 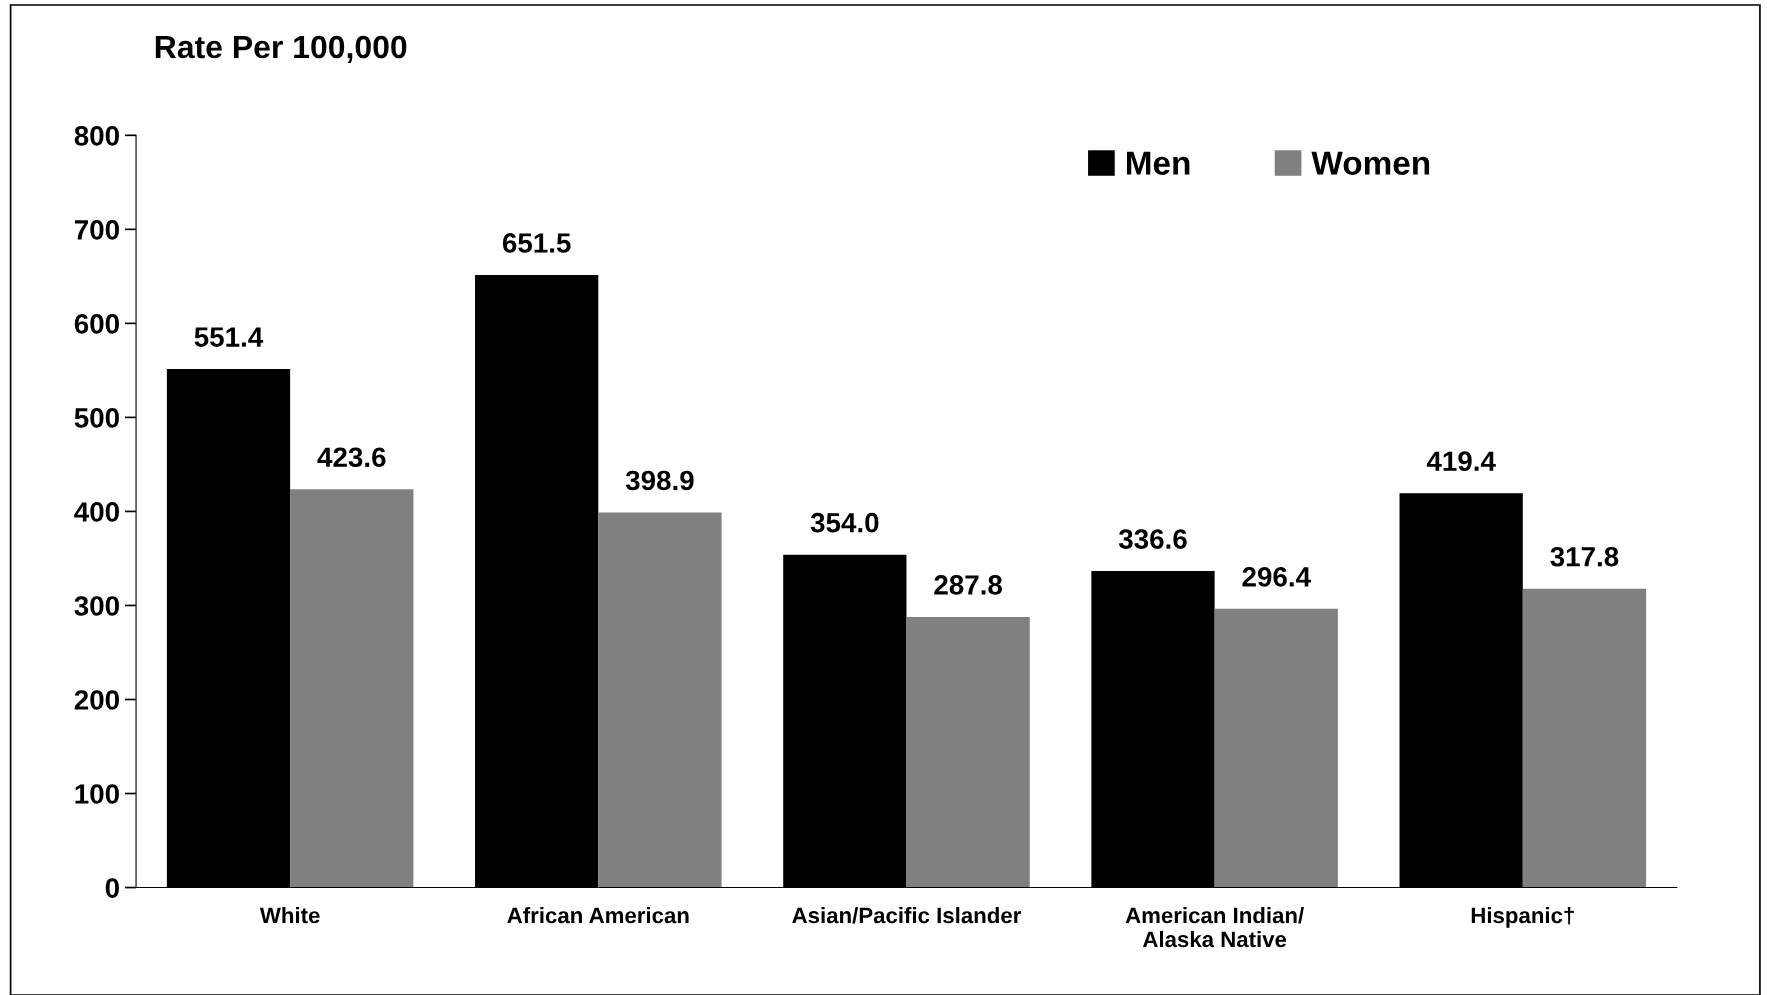 I want to click on text: 419.4, so click(x=1461, y=461).